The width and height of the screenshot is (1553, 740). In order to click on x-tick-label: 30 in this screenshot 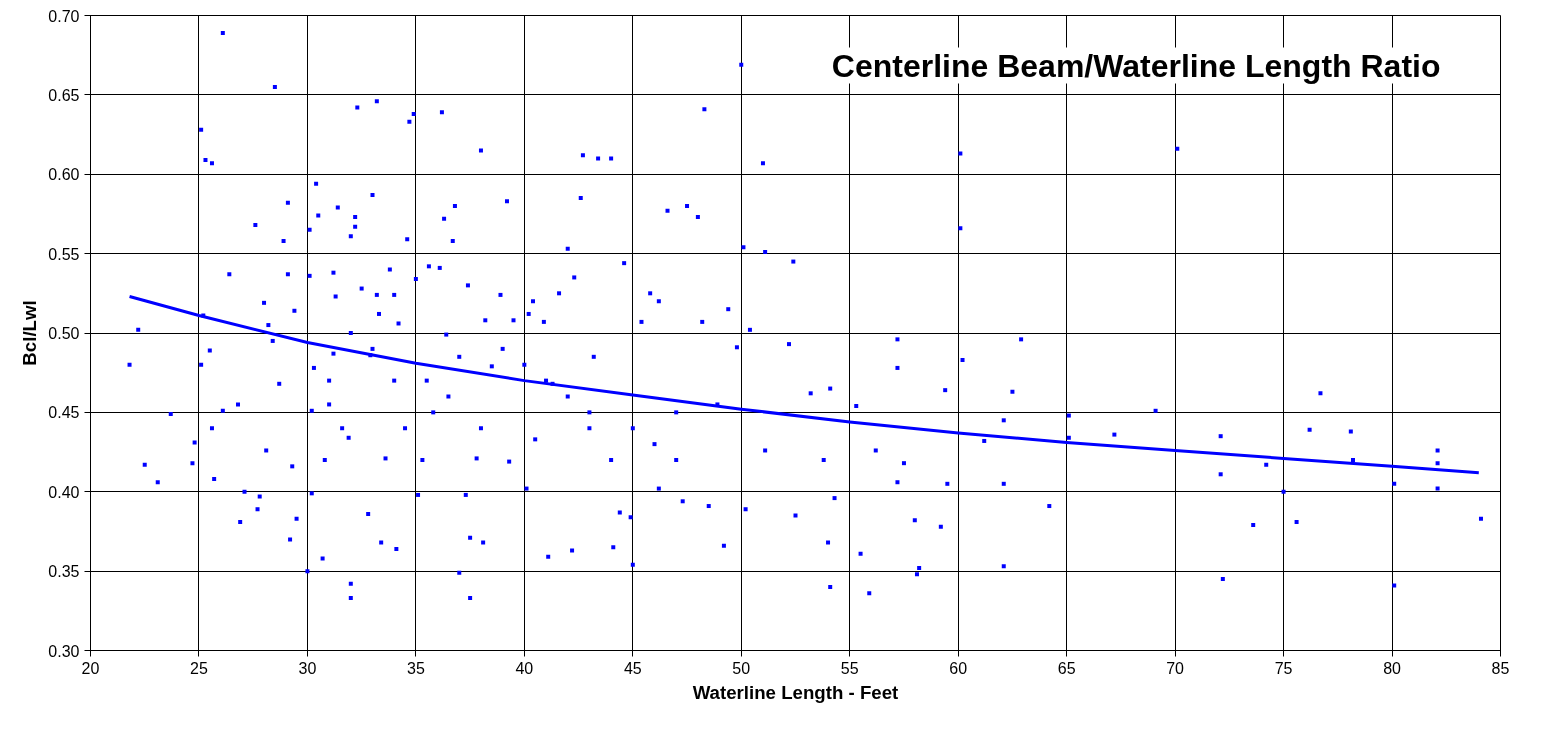, I will do `click(307, 668)`.